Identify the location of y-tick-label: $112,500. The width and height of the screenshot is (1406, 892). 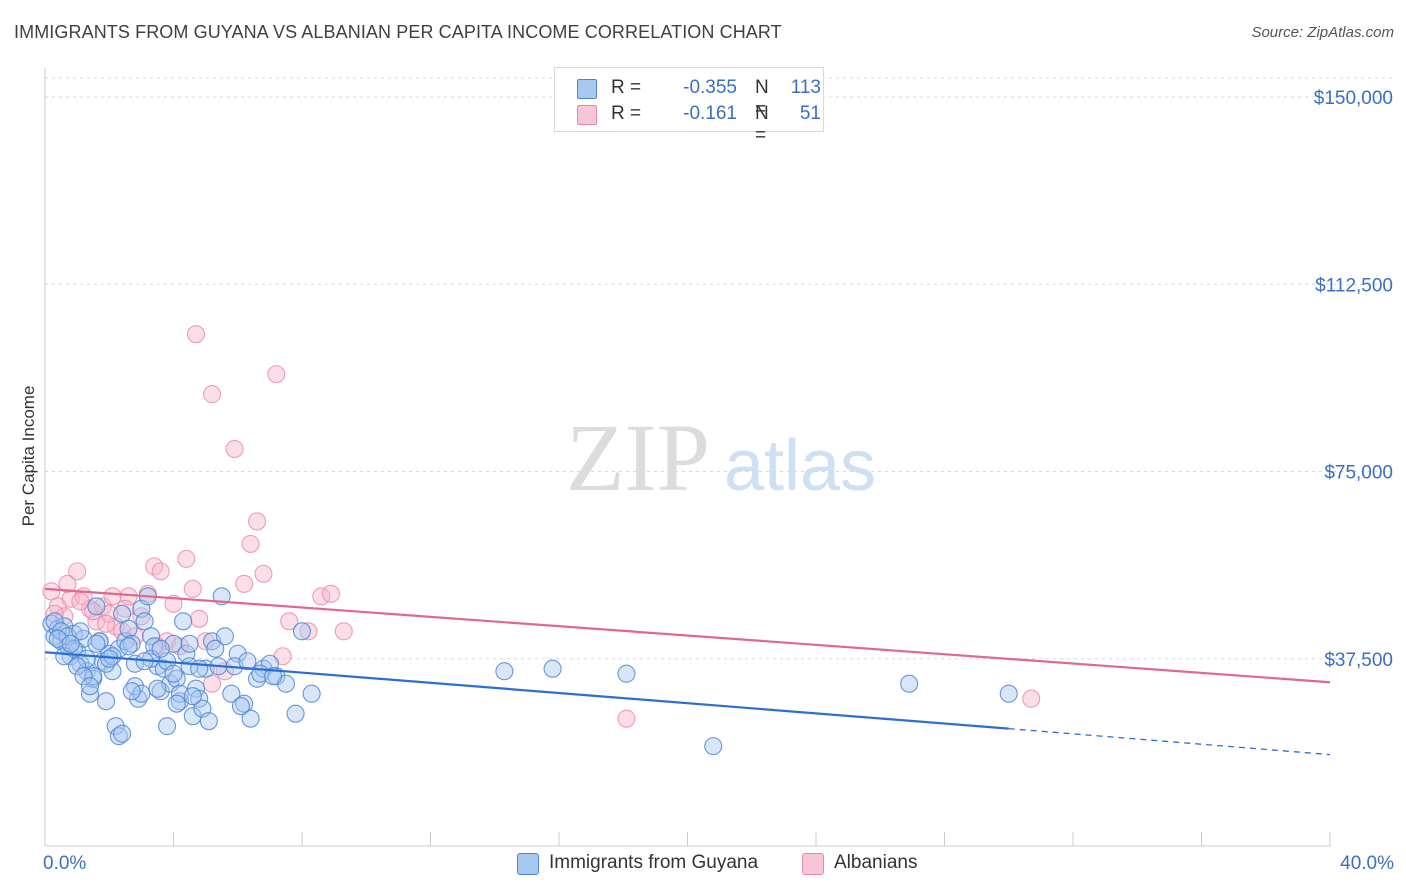
(1354, 285).